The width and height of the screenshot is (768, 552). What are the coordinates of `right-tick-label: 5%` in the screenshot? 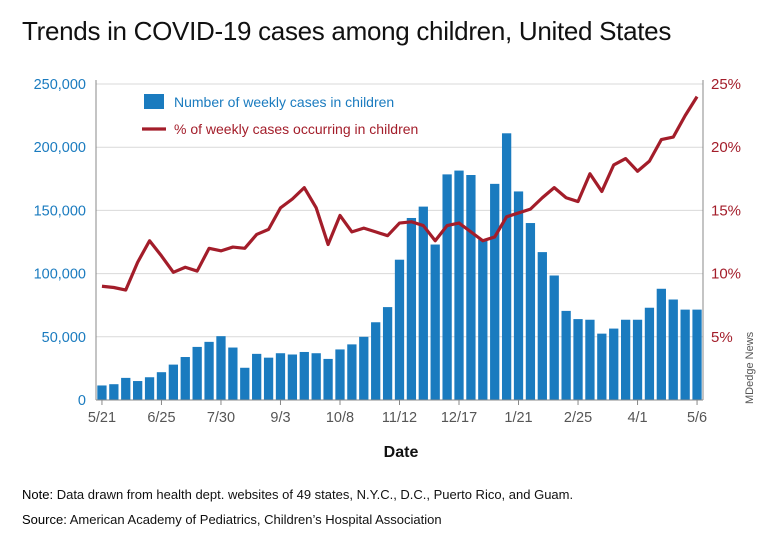 It's located at (722, 337).